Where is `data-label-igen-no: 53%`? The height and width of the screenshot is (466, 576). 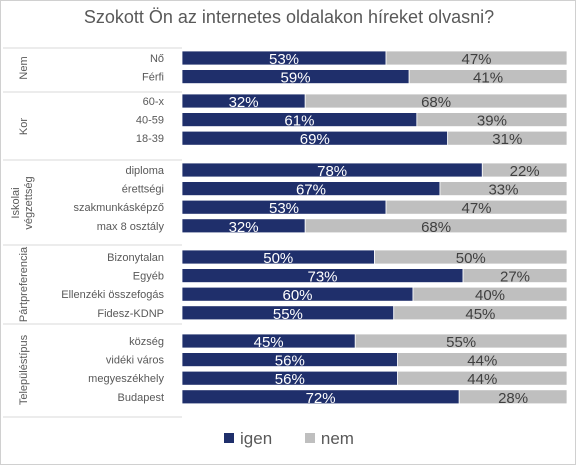 data-label-igen-no: 53% is located at coordinates (284, 59).